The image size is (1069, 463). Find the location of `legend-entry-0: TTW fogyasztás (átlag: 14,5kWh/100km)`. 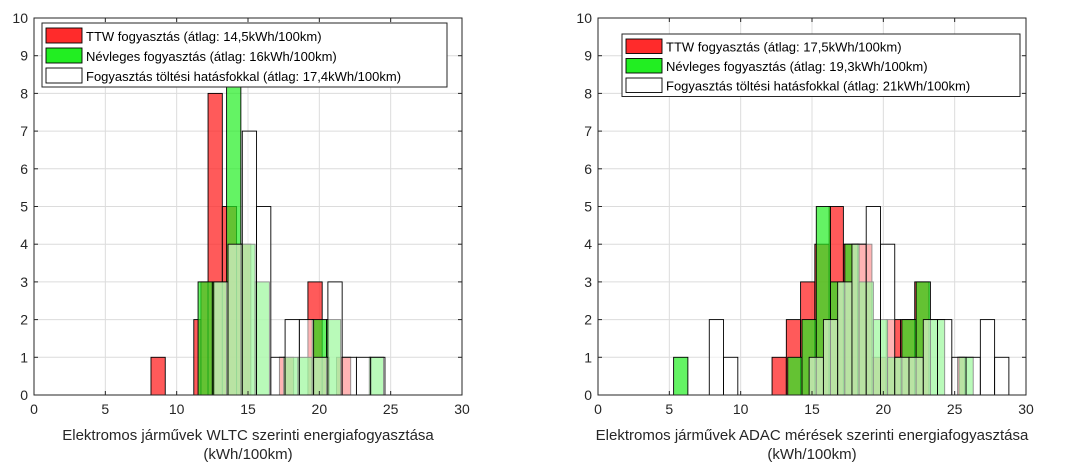

legend-entry-0: TTW fogyasztás (átlag: 14,5kWh/100km) is located at coordinates (204, 36).